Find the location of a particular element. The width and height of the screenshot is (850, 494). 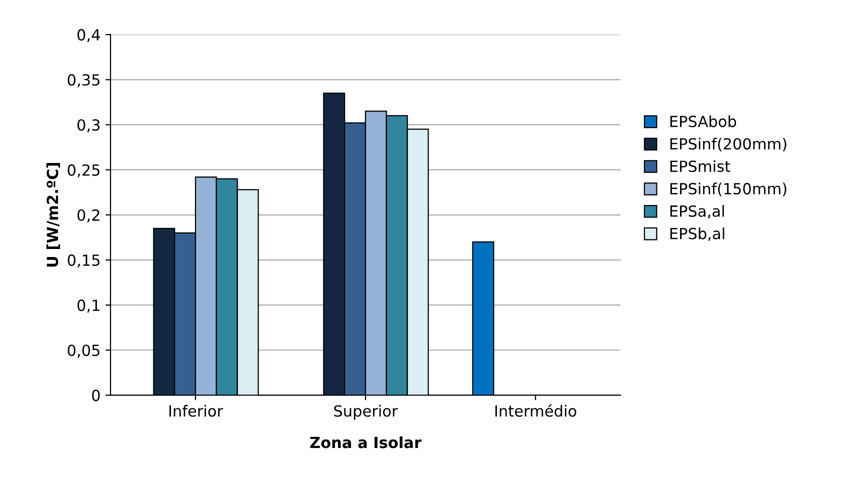

y-tick-label: 0,4 is located at coordinates (88, 35).